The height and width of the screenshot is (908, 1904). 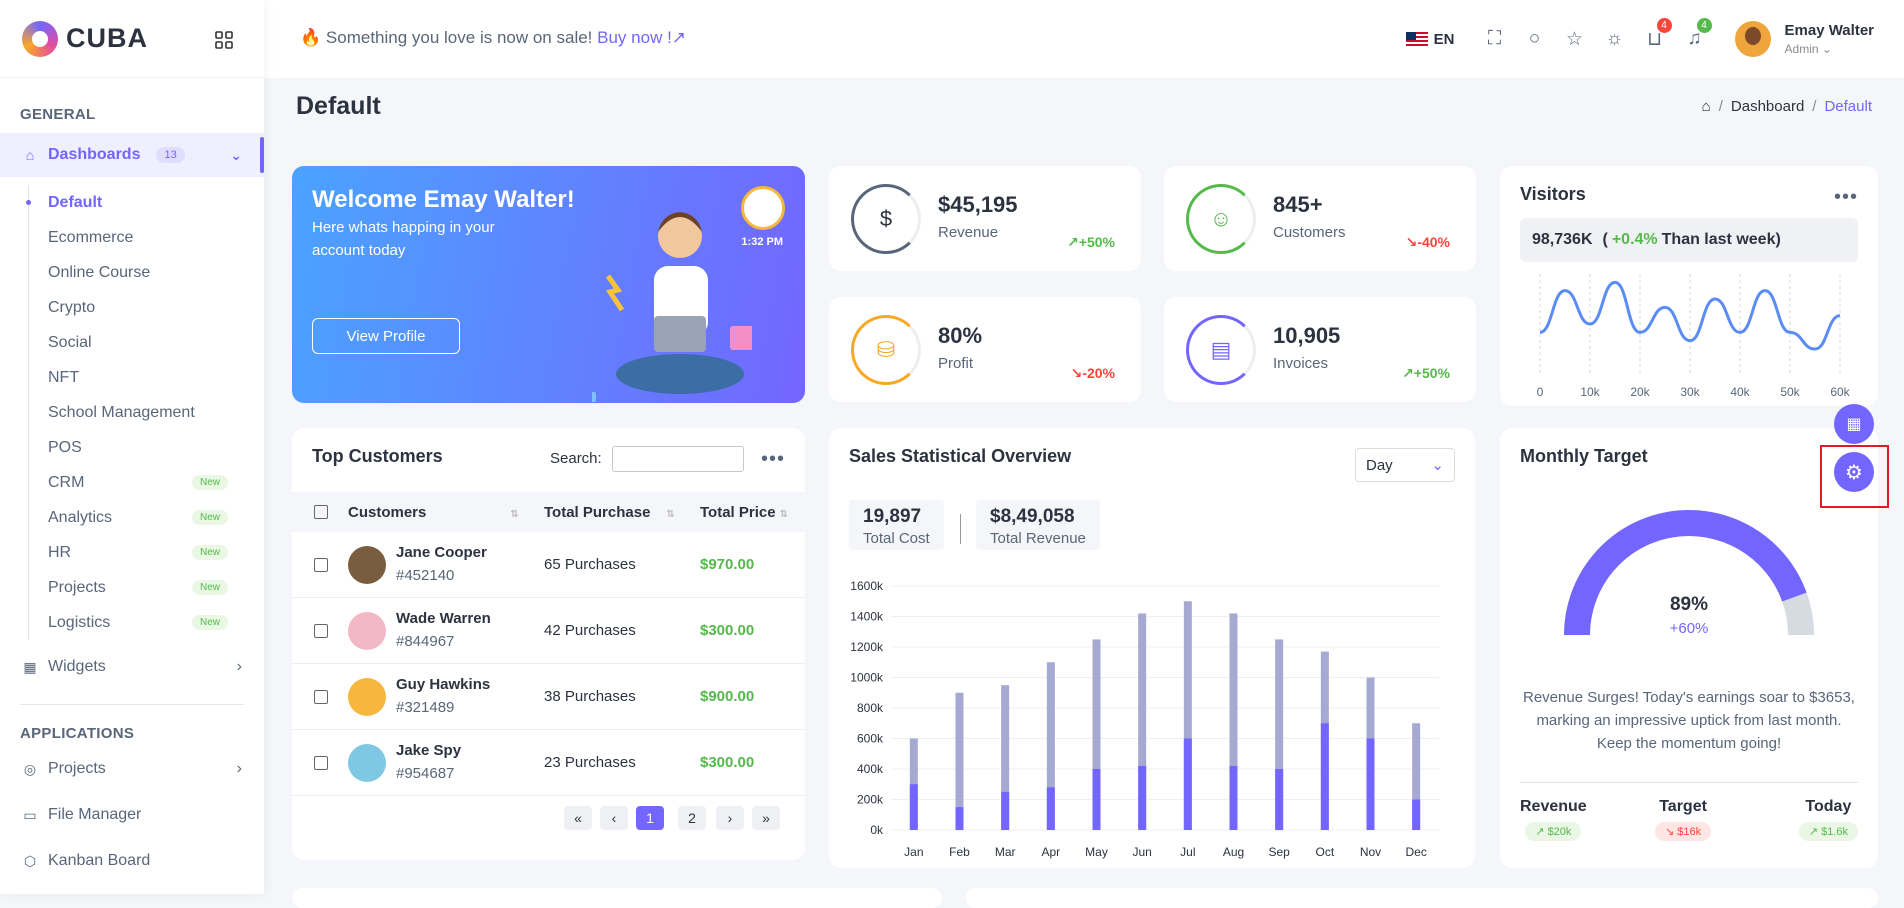 What do you see at coordinates (443, 684) in the screenshot?
I see `customer-name: Guy Hawkins` at bounding box center [443, 684].